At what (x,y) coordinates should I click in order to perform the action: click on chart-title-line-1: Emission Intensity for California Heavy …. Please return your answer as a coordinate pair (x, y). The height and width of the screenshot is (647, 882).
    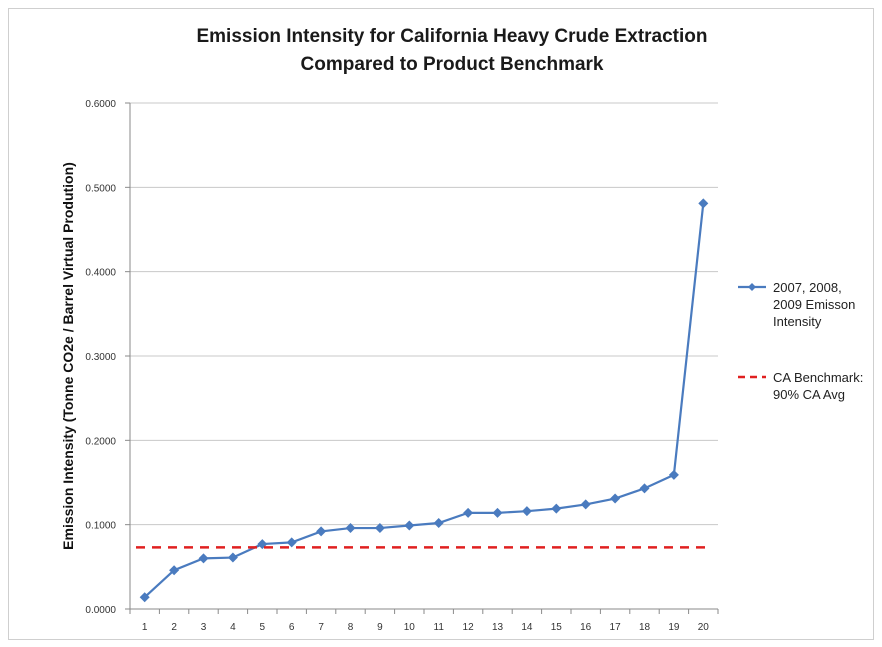
    Looking at the image, I should click on (451, 36).